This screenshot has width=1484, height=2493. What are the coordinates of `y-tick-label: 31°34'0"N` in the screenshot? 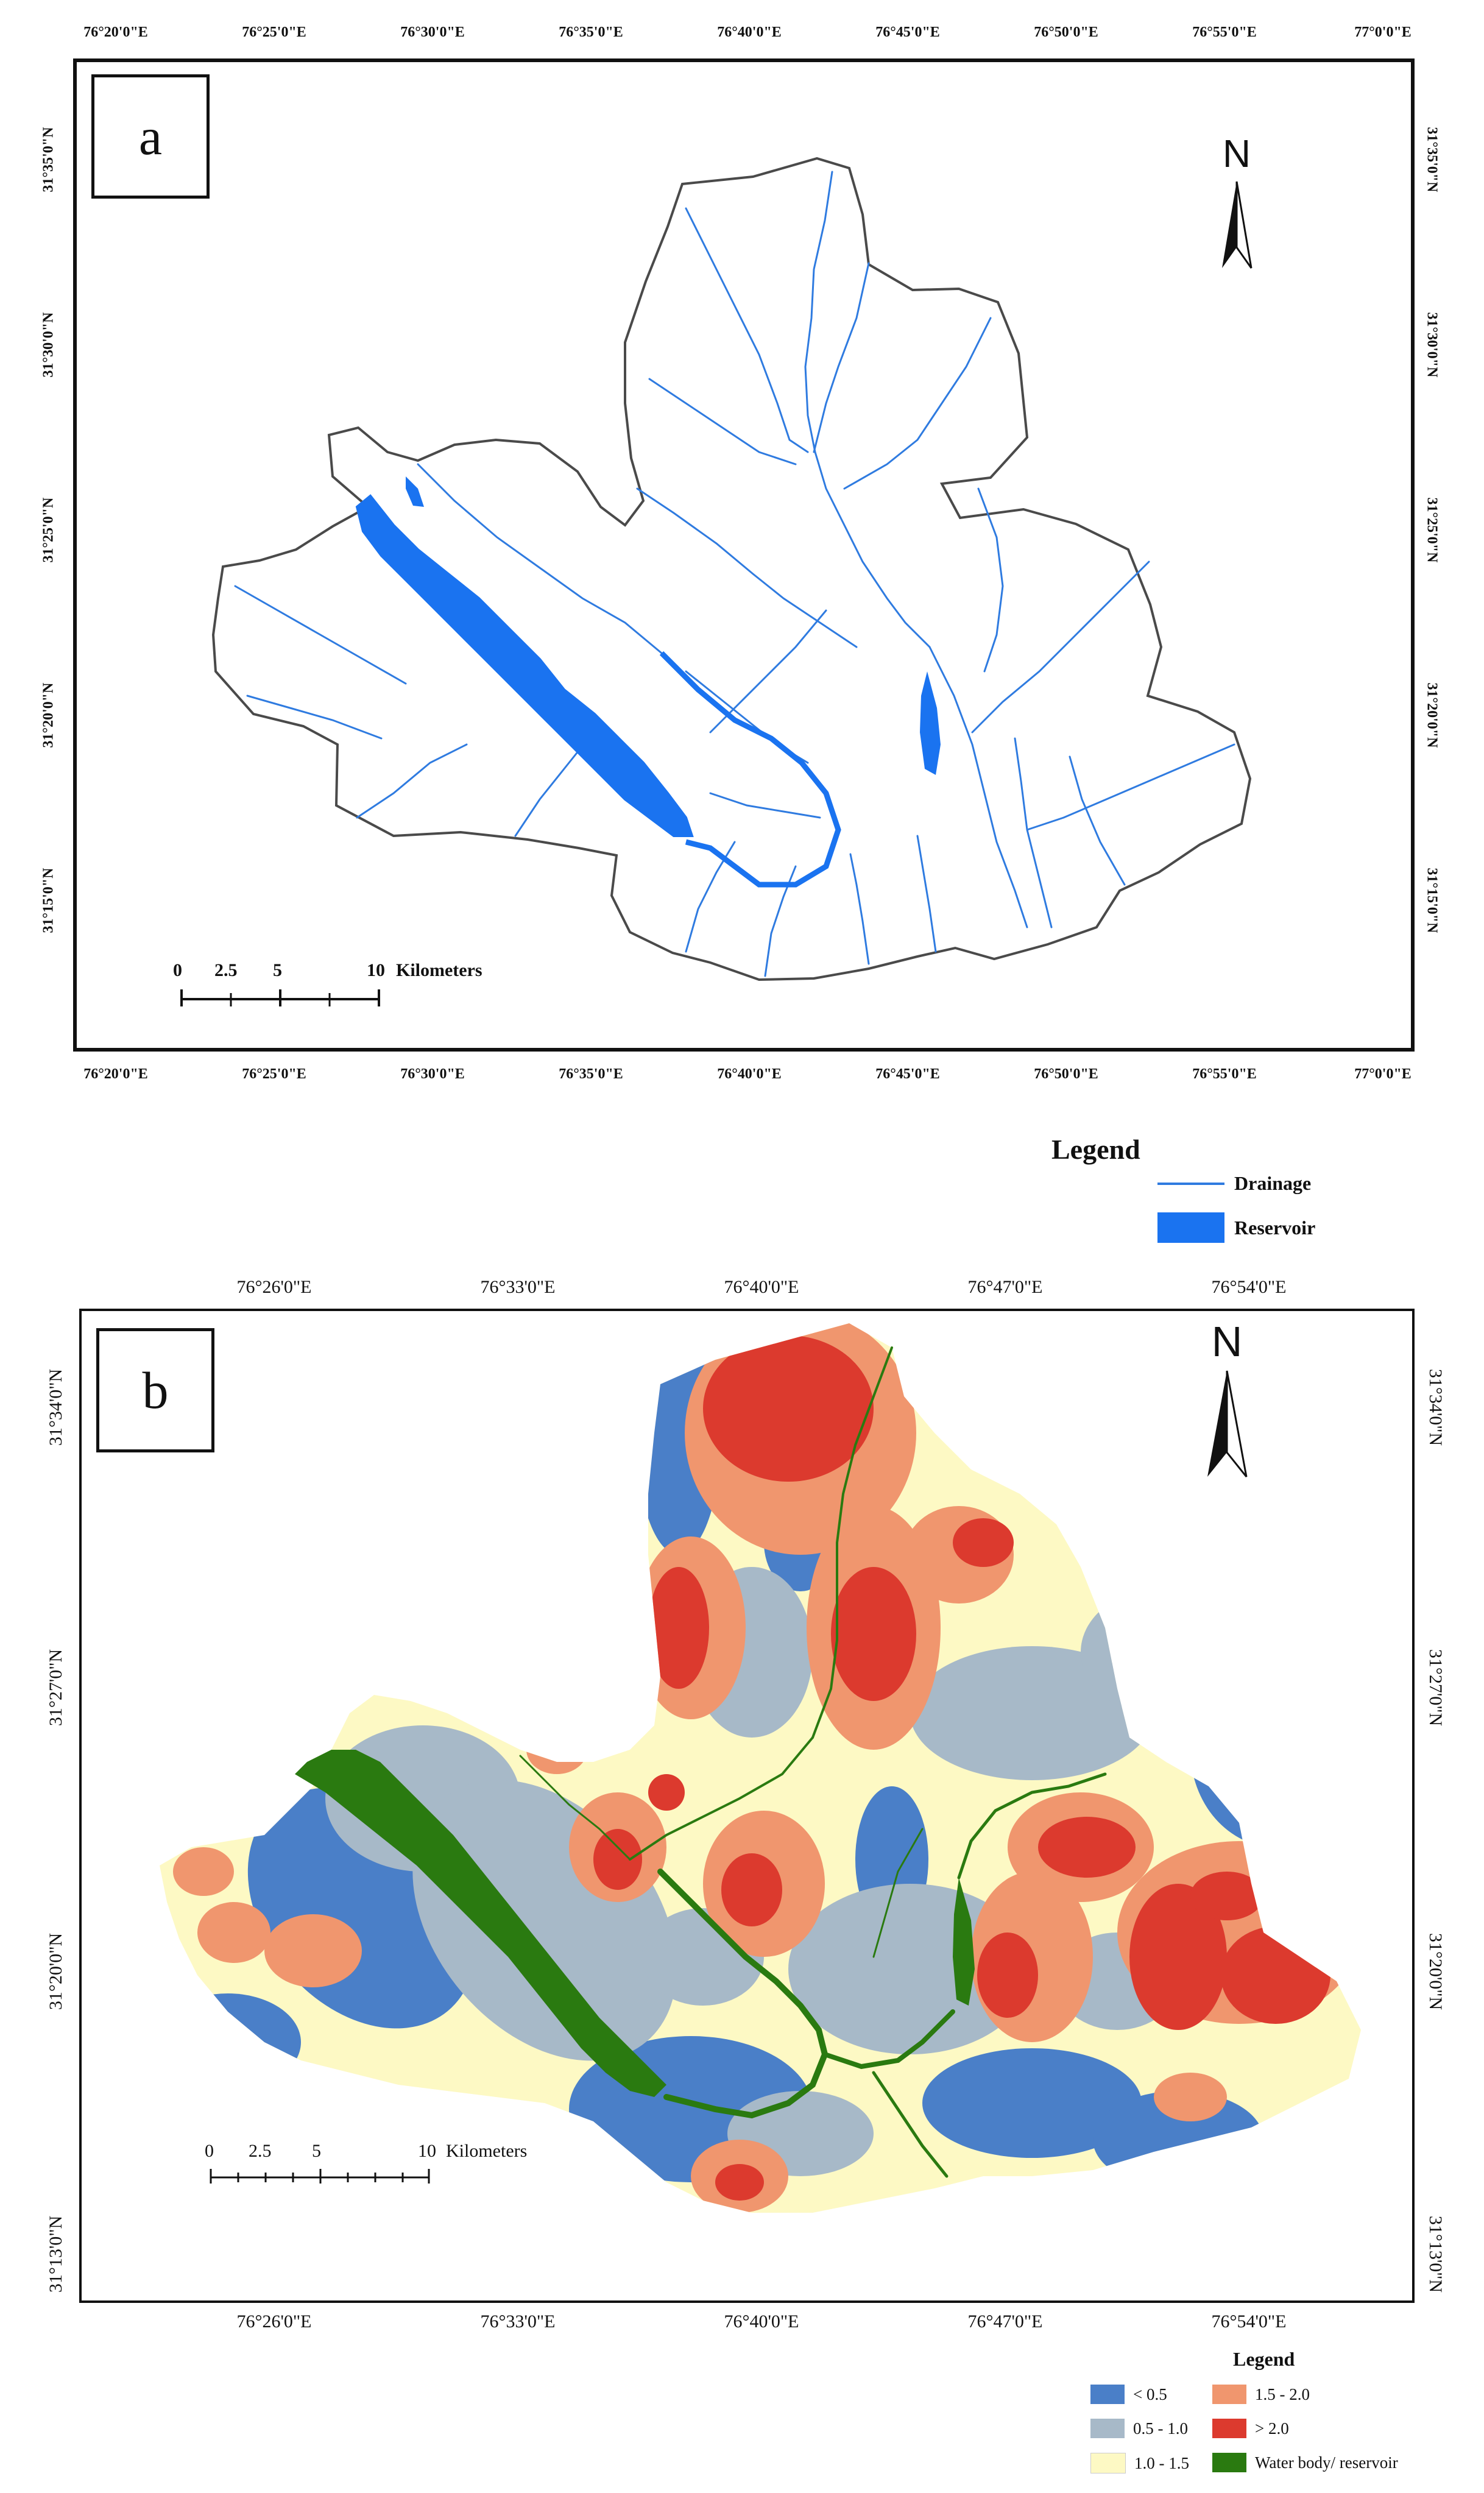 It's located at (1436, 1407).